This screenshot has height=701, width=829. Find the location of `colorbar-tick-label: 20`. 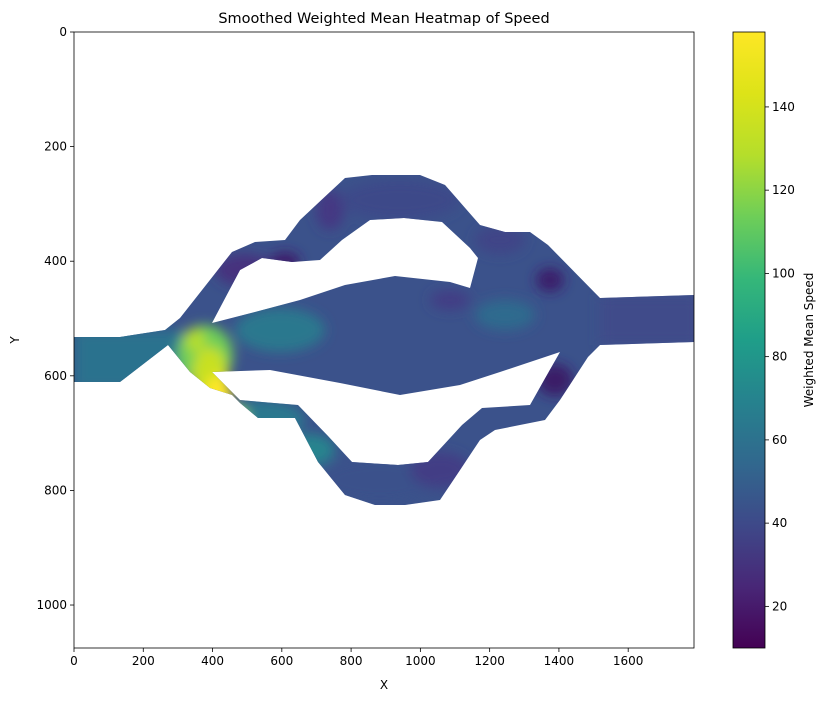

colorbar-tick-label: 20 is located at coordinates (779, 606).